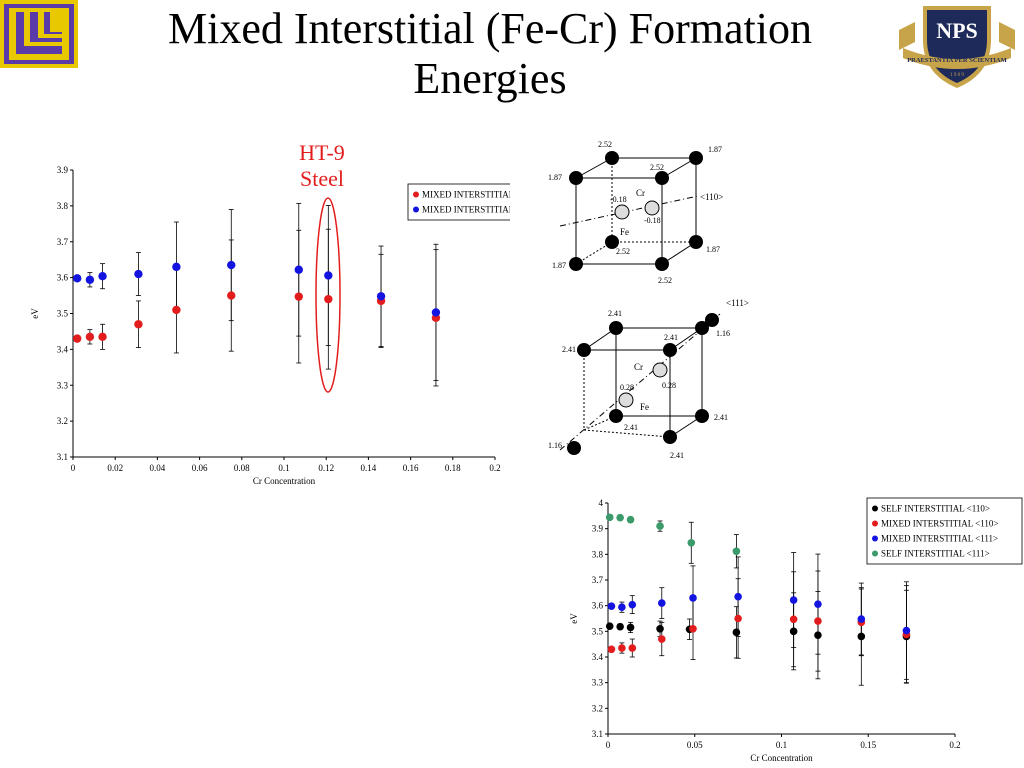  What do you see at coordinates (627, 387) in the screenshot?
I see `diagram-label: 0.28` at bounding box center [627, 387].